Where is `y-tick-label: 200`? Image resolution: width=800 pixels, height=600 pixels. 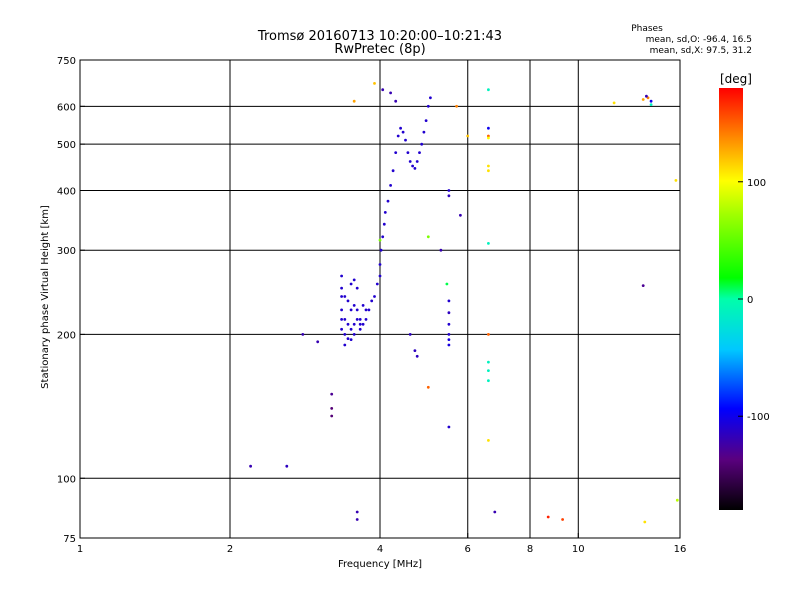 y-tick-label: 200 is located at coordinates (66, 335).